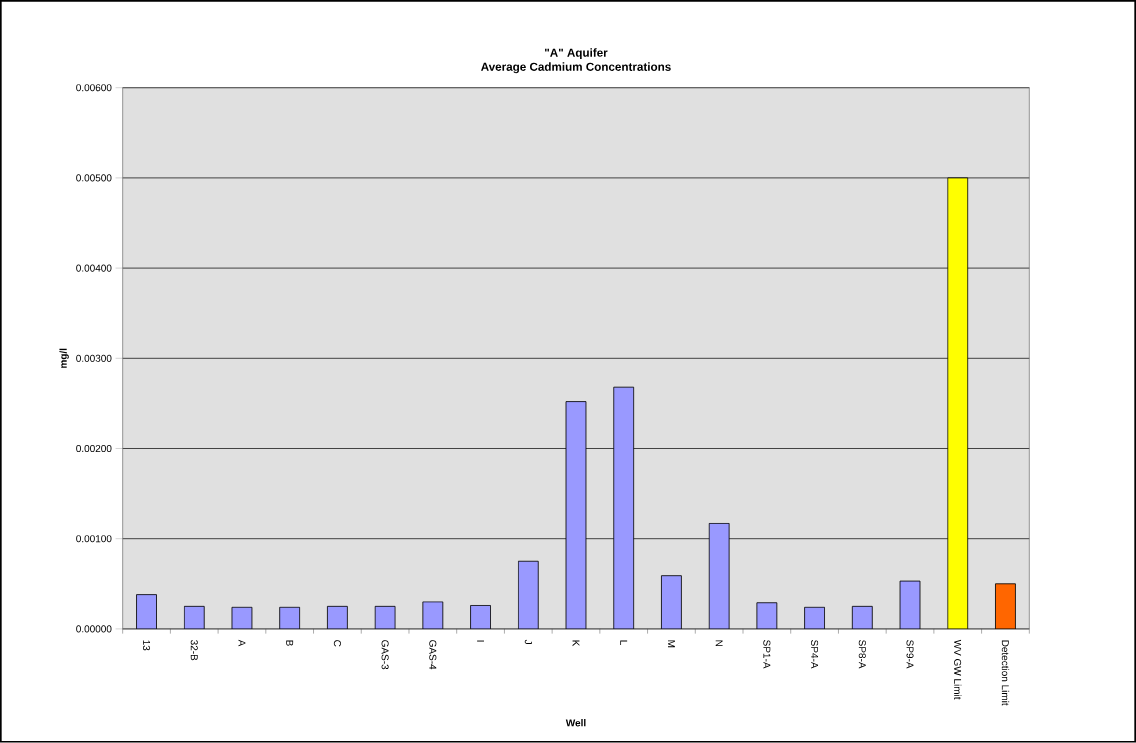 The image size is (1136, 743). I want to click on y-tick-label: 0.00500, so click(94, 178).